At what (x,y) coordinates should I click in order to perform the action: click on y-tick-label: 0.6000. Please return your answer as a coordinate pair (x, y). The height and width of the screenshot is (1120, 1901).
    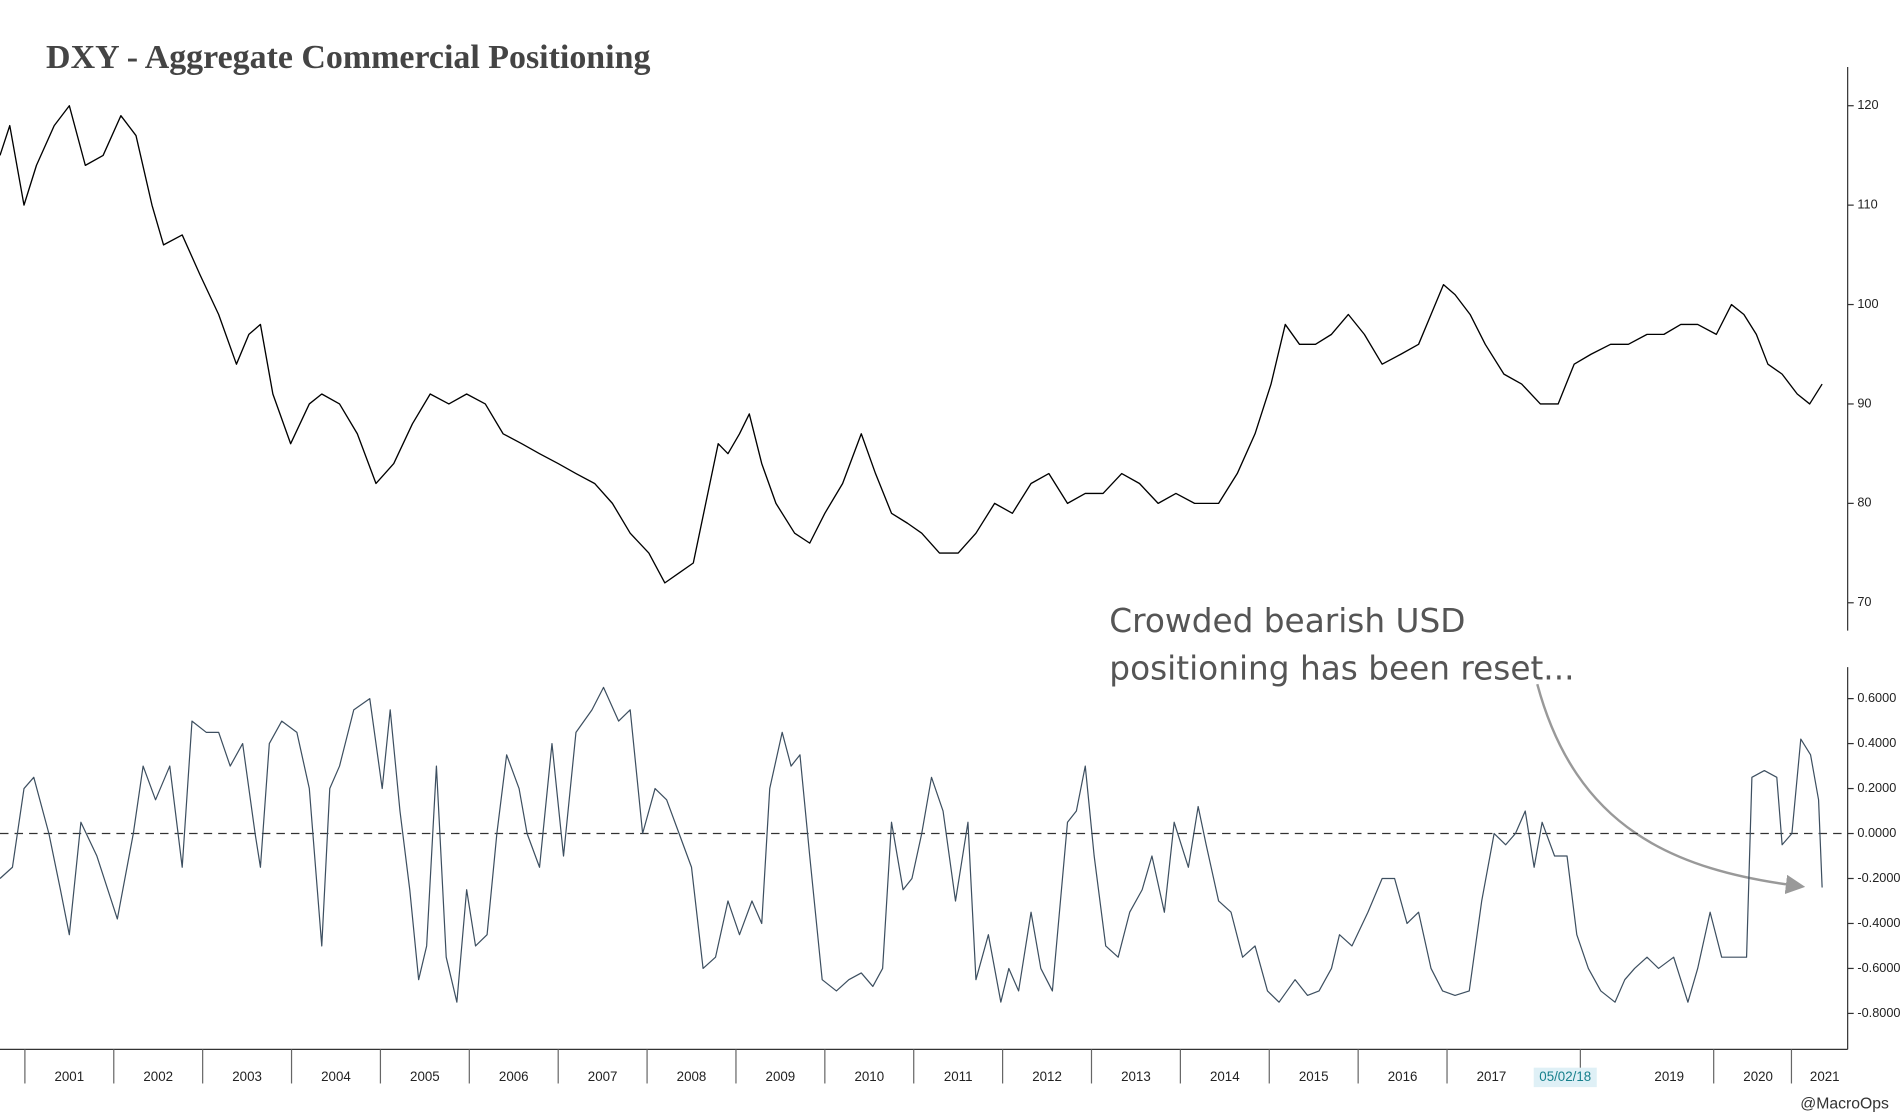
    Looking at the image, I should click on (1876, 697).